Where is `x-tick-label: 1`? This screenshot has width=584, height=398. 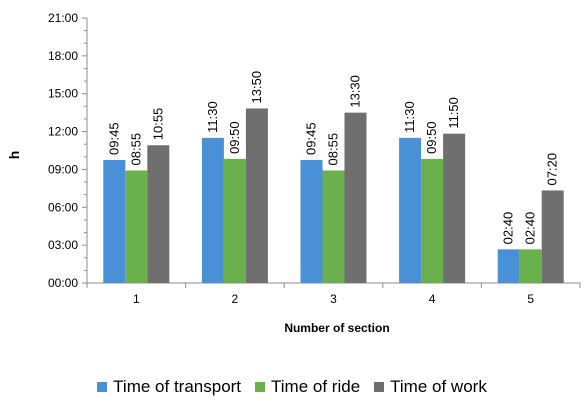
x-tick-label: 1 is located at coordinates (136, 299).